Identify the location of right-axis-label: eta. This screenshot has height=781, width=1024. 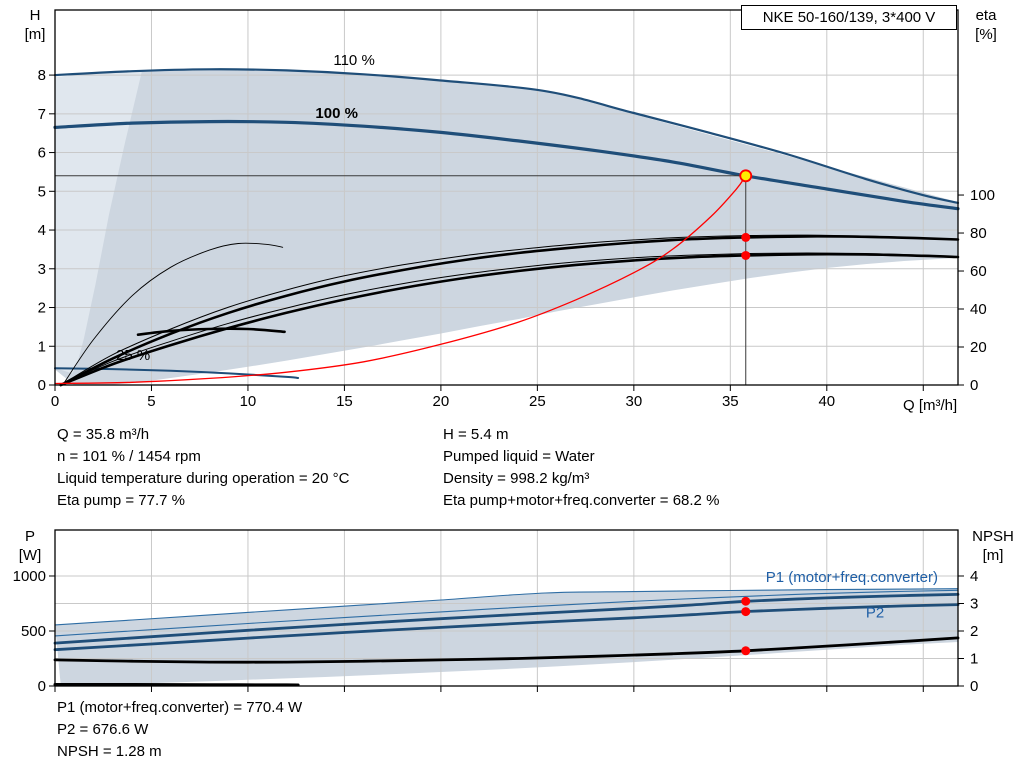
(987, 15).